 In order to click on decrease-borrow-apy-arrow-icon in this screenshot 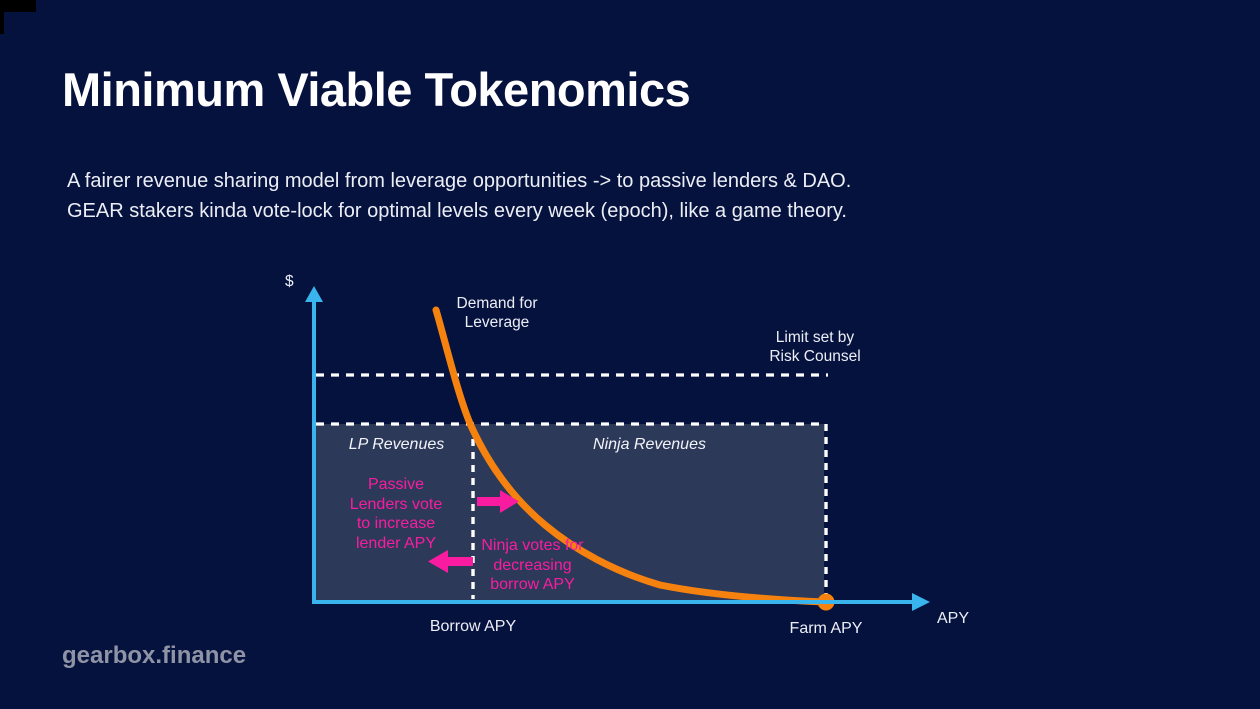, I will do `click(450, 561)`.